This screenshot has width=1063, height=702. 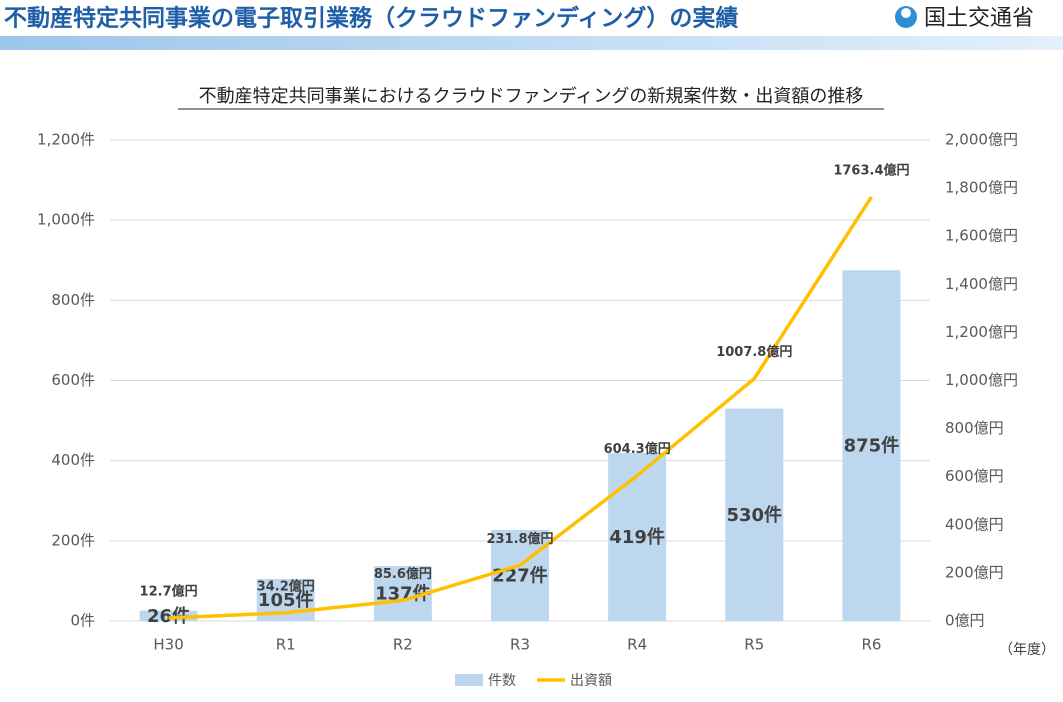 What do you see at coordinates (965, 621) in the screenshot?
I see `y2-tick-label: 0億円` at bounding box center [965, 621].